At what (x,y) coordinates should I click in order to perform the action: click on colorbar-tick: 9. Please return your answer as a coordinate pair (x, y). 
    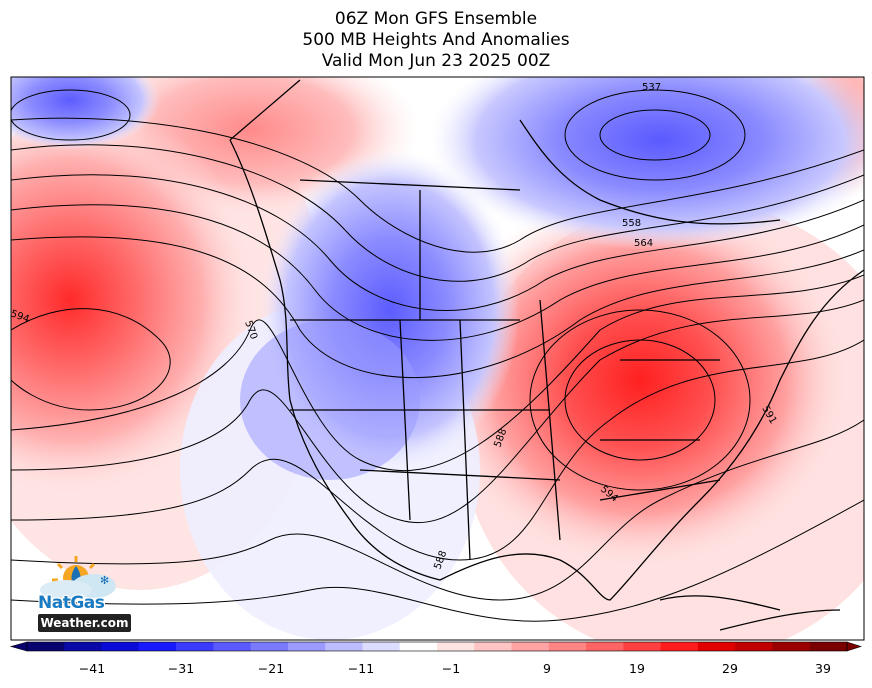
    Looking at the image, I should click on (547, 668).